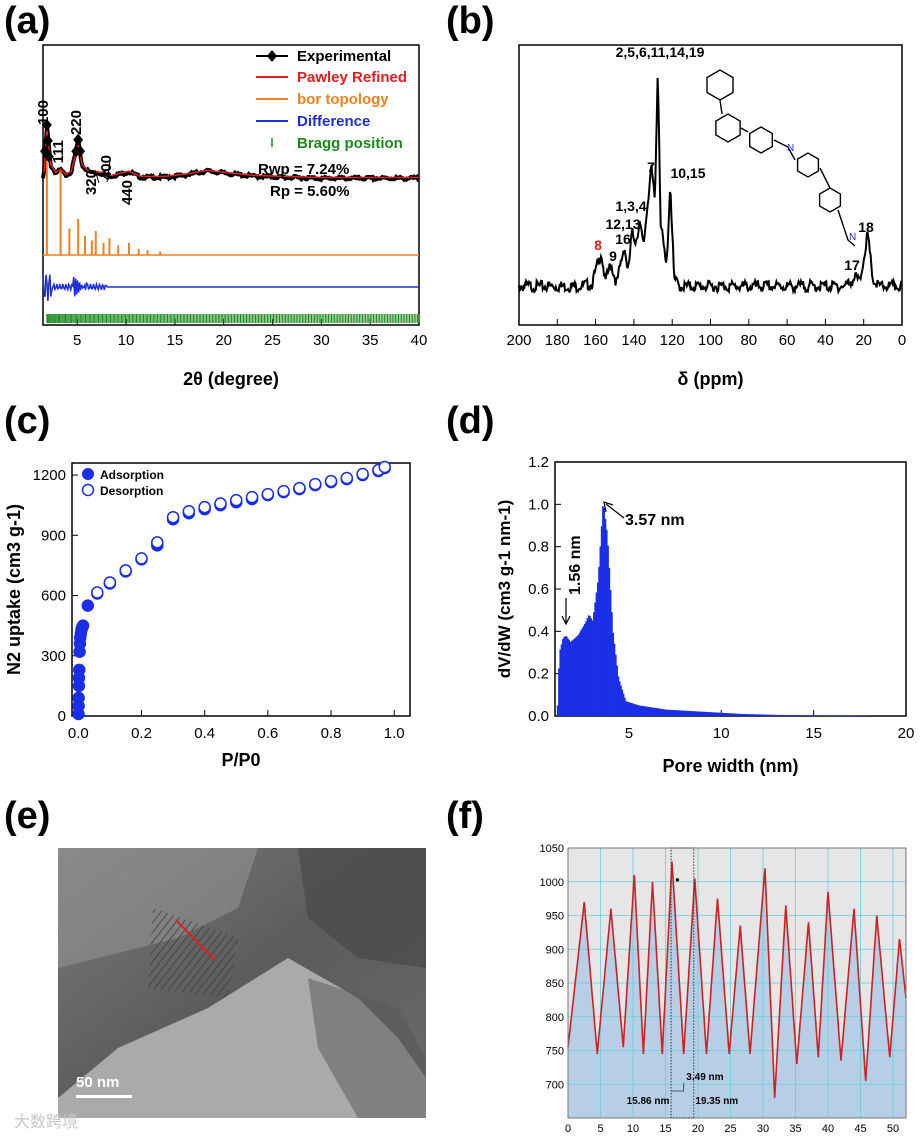  What do you see at coordinates (763, 1129) in the screenshot?
I see `chart-f-xtick-label: 30` at bounding box center [763, 1129].